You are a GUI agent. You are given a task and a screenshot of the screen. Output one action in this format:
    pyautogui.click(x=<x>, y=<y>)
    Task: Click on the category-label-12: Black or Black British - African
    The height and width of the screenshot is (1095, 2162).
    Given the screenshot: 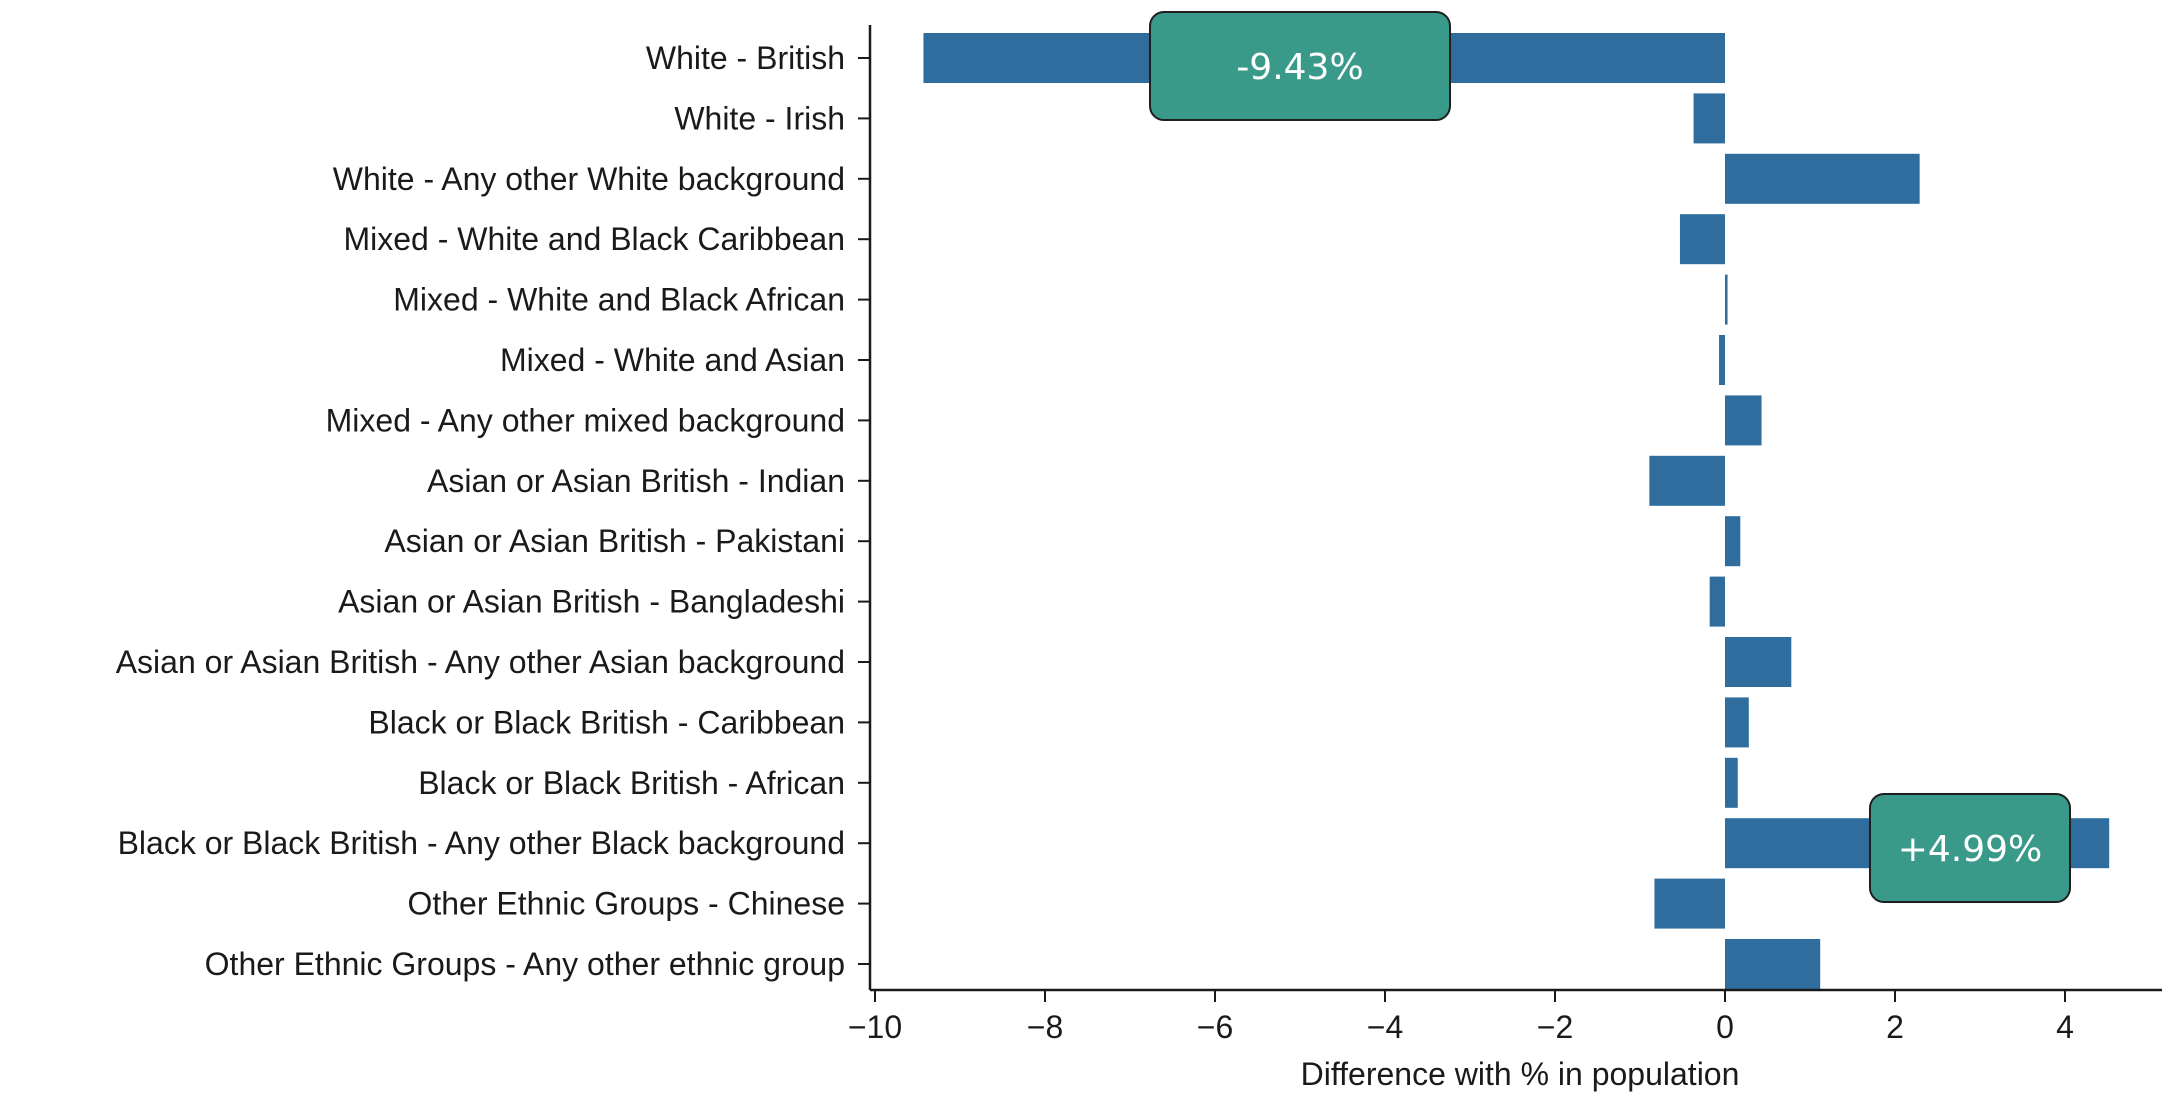 What is the action you would take?
    pyautogui.click(x=631, y=783)
    